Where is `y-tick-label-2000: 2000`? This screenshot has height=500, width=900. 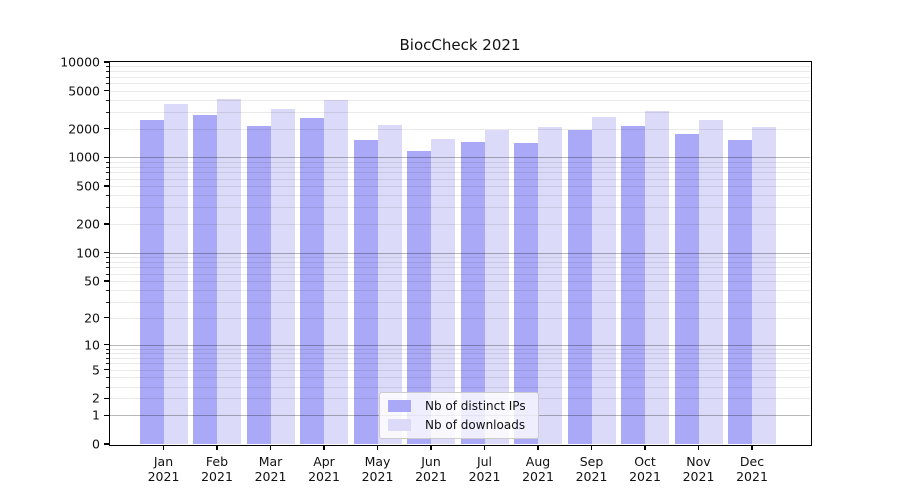
y-tick-label-2000: 2000 is located at coordinates (84, 129).